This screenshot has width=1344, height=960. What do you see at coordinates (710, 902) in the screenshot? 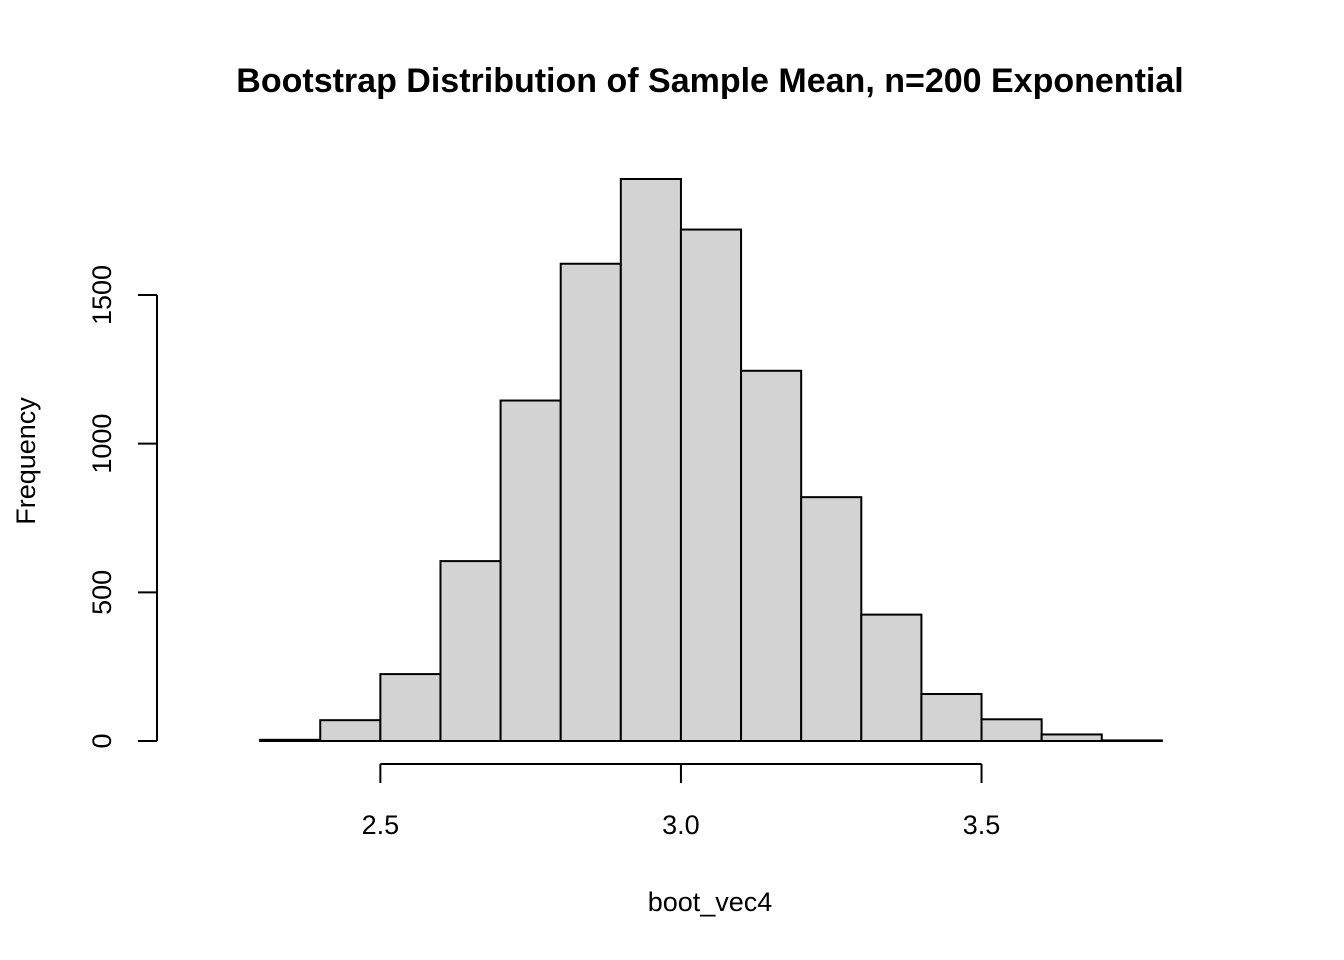
I see `x-axis-label: boot_vec4` at bounding box center [710, 902].